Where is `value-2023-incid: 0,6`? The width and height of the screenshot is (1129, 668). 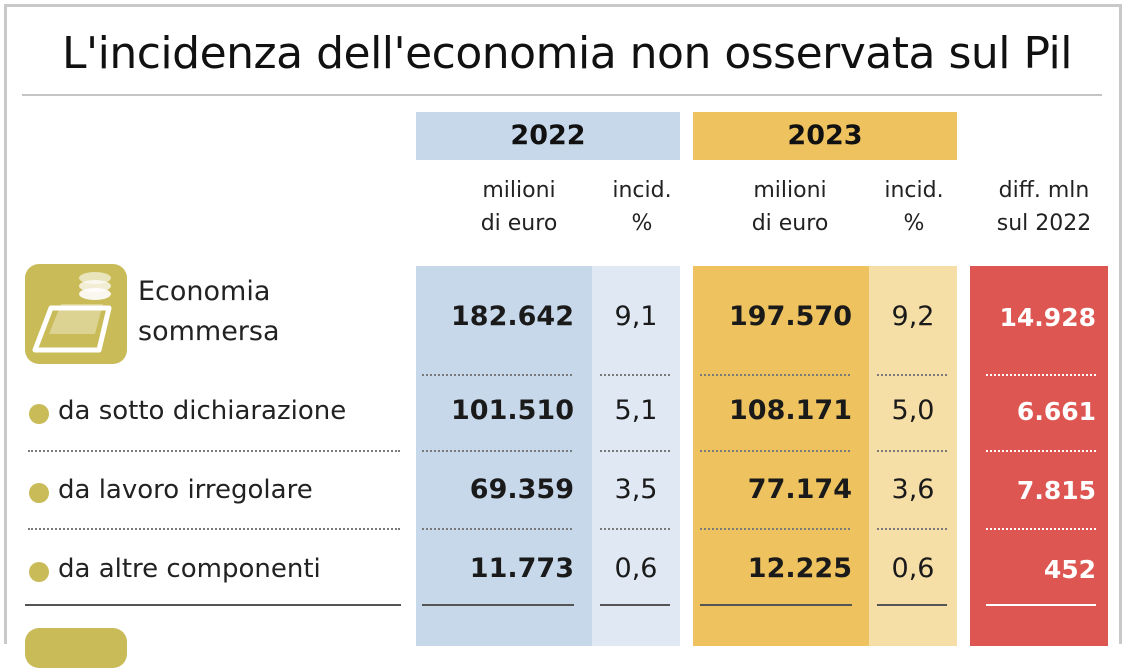 value-2023-incid: 0,6 is located at coordinates (913, 568).